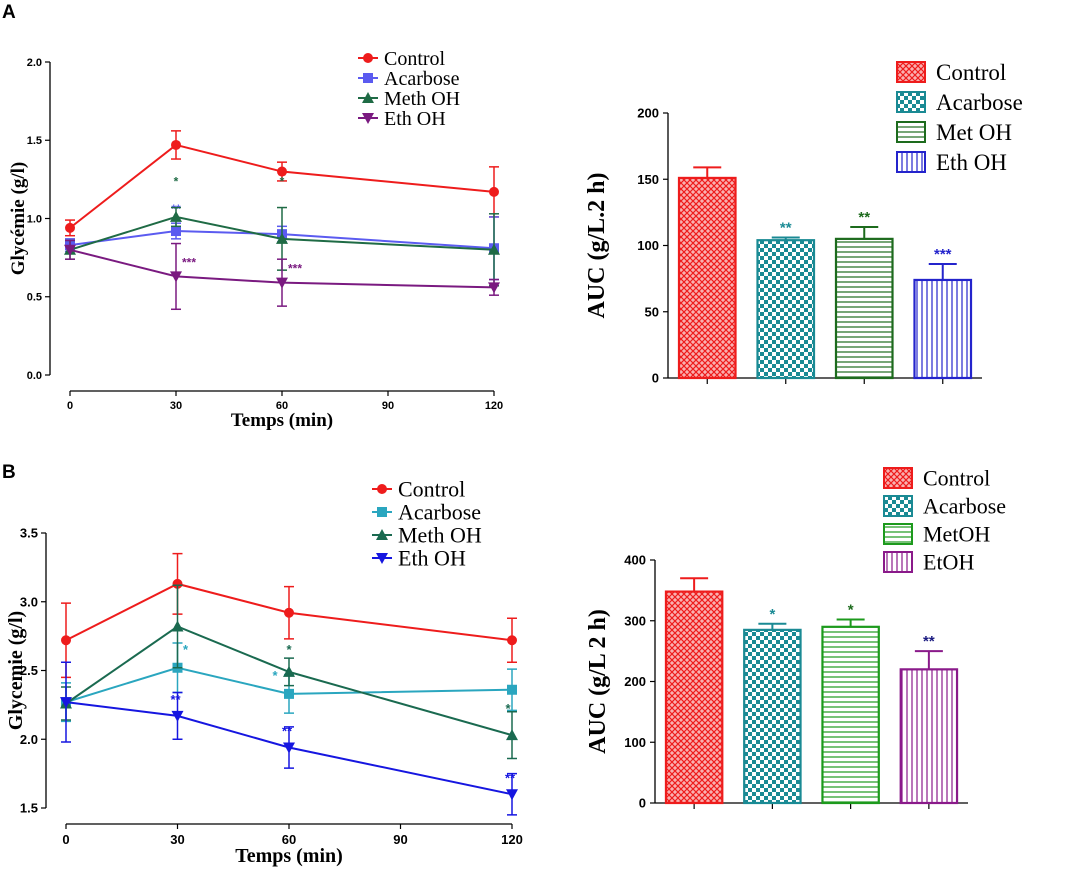 Image resolution: width=1065 pixels, height=870 pixels. I want to click on legend-entry: Control, so click(418, 489).